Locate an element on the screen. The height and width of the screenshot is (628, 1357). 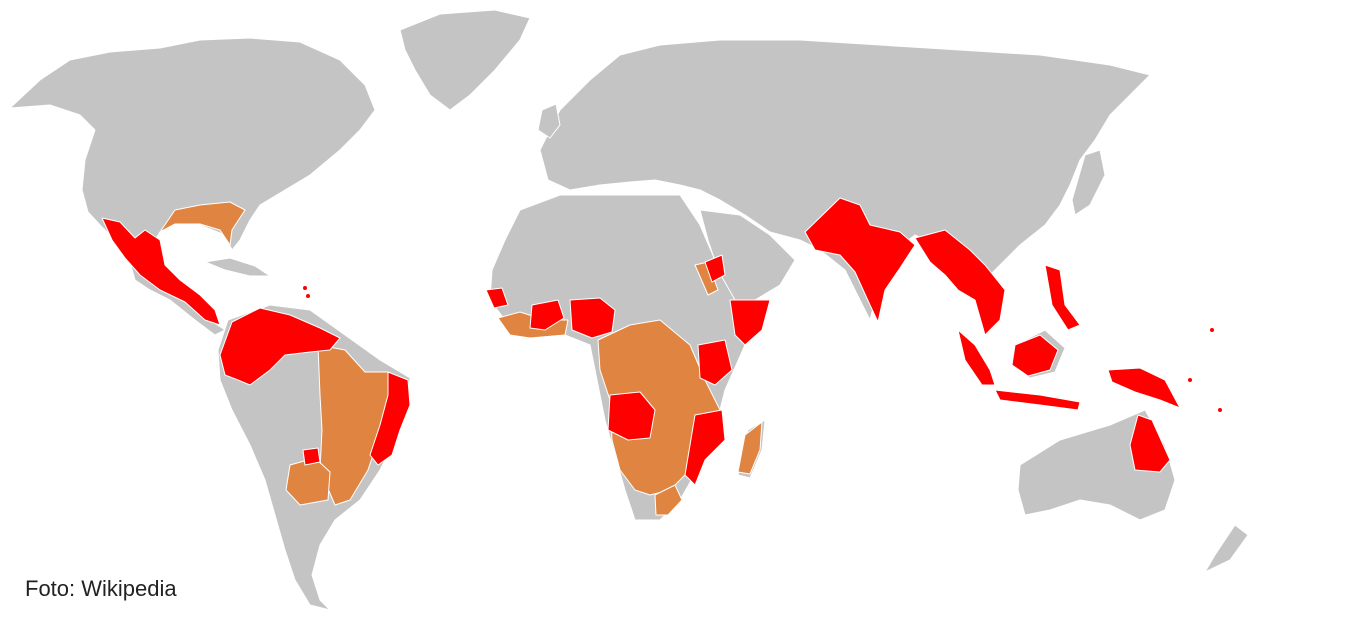
island-dots is located at coordinates (762, 349).